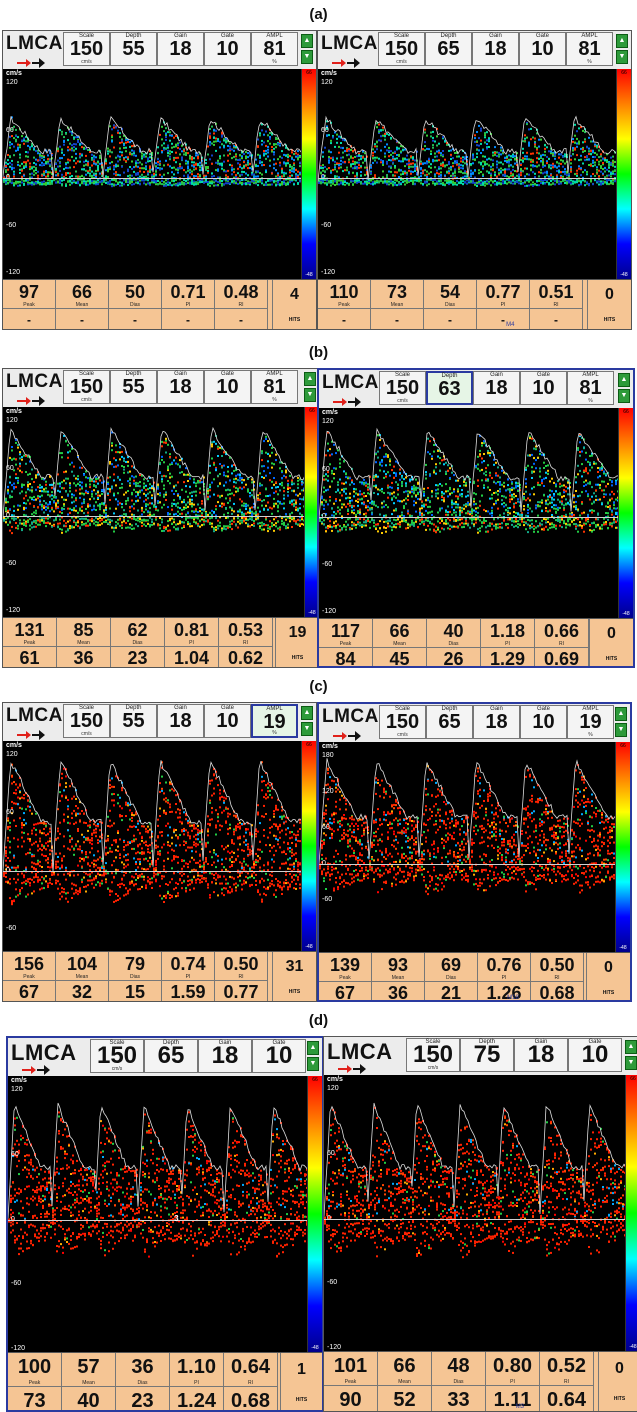 The image size is (637, 1412). What do you see at coordinates (330, 412) in the screenshot?
I see `axis-unit: cm/s` at bounding box center [330, 412].